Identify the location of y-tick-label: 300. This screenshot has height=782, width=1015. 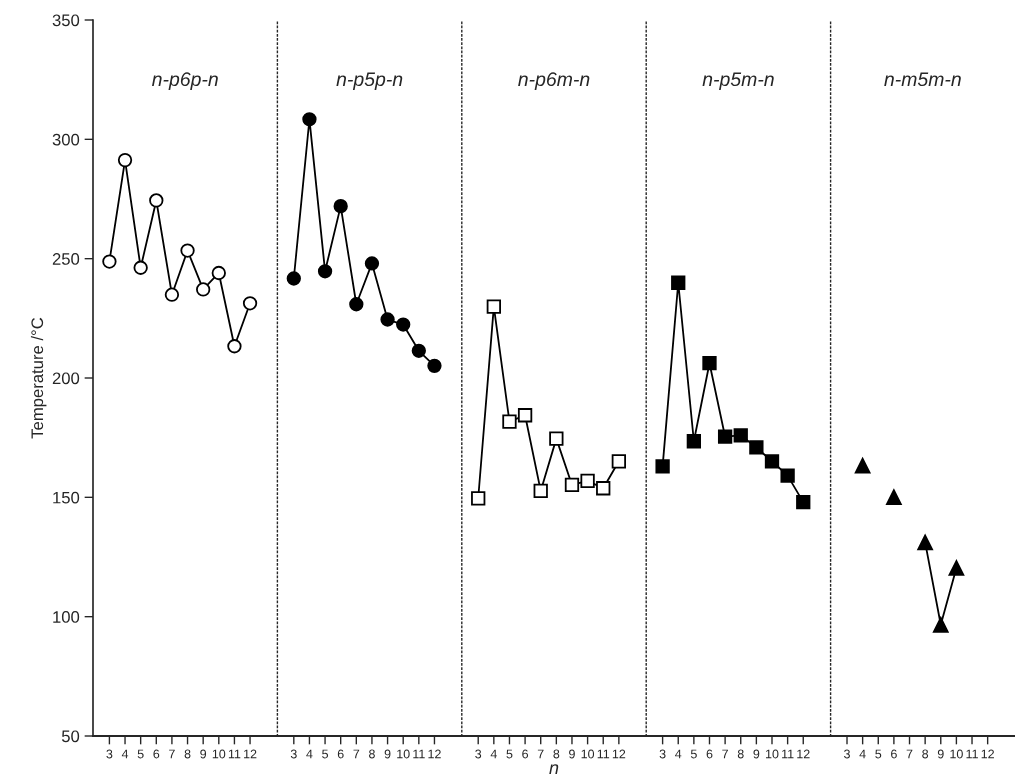
(66, 139).